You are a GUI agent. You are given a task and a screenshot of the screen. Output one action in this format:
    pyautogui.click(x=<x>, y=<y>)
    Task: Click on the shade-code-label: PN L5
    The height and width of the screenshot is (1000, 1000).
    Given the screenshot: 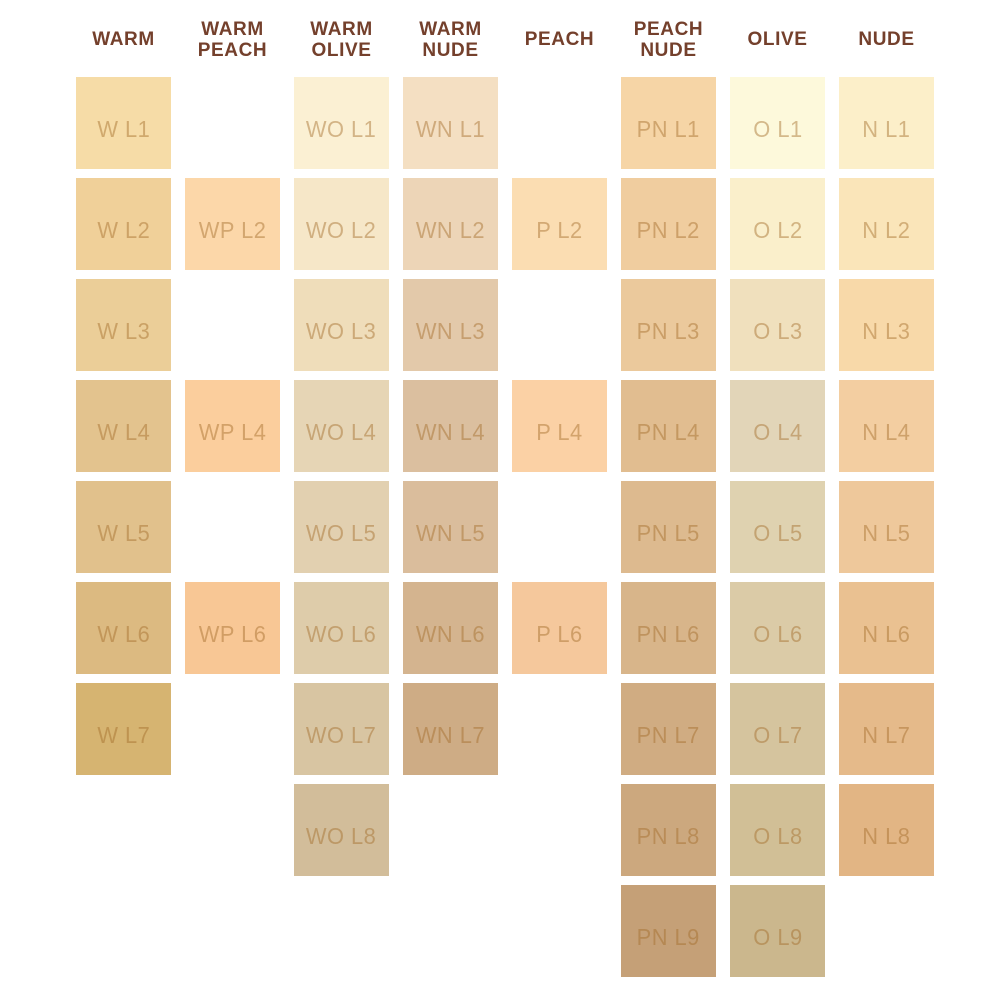 What is the action you would take?
    pyautogui.click(x=668, y=533)
    